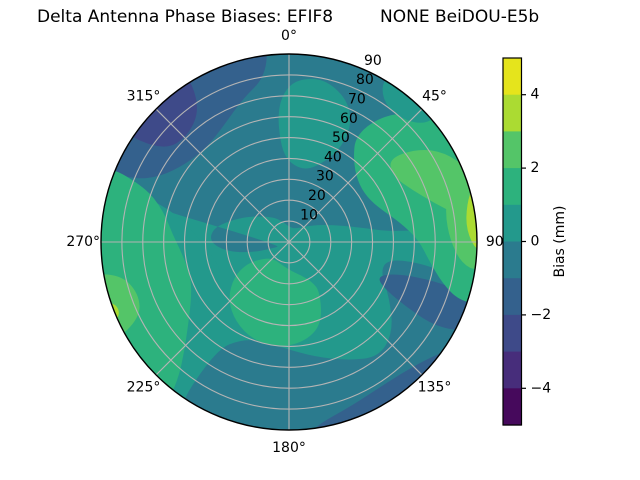 The width and height of the screenshot is (640, 480). What do you see at coordinates (309, 215) in the screenshot?
I see `r-tick-label: 10` at bounding box center [309, 215].